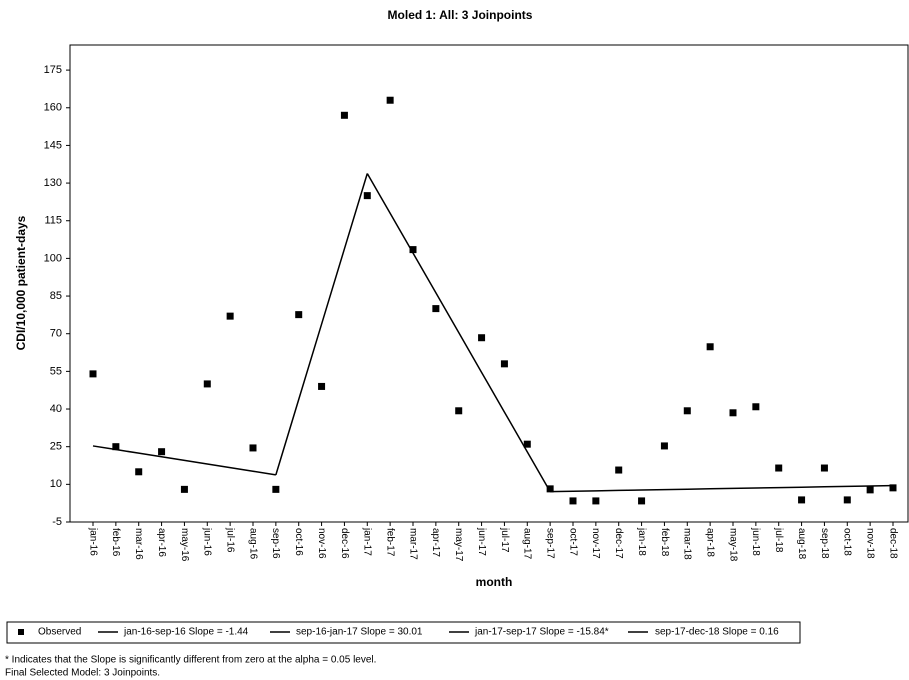 The height and width of the screenshot is (680, 909). Describe the element at coordinates (186, 632) in the screenshot. I see `legend-label: jan-16-sep-16 Slope = -1.44` at that location.